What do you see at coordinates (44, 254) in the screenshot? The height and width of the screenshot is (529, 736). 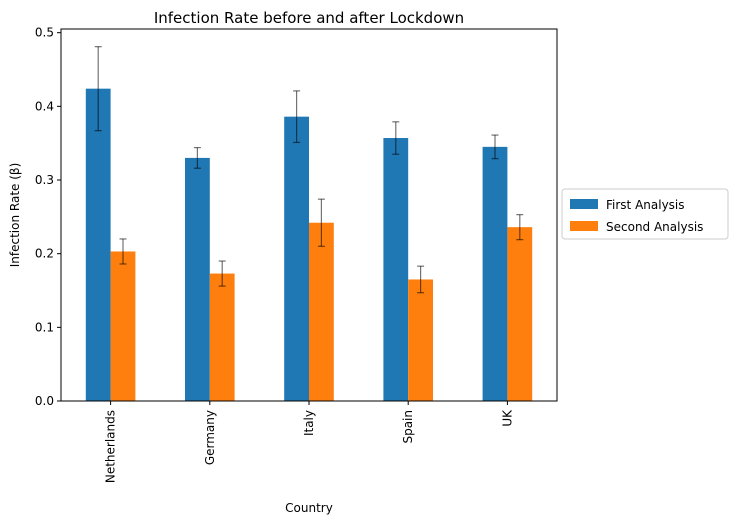 I see `y-tick-label: 0.2` at bounding box center [44, 254].